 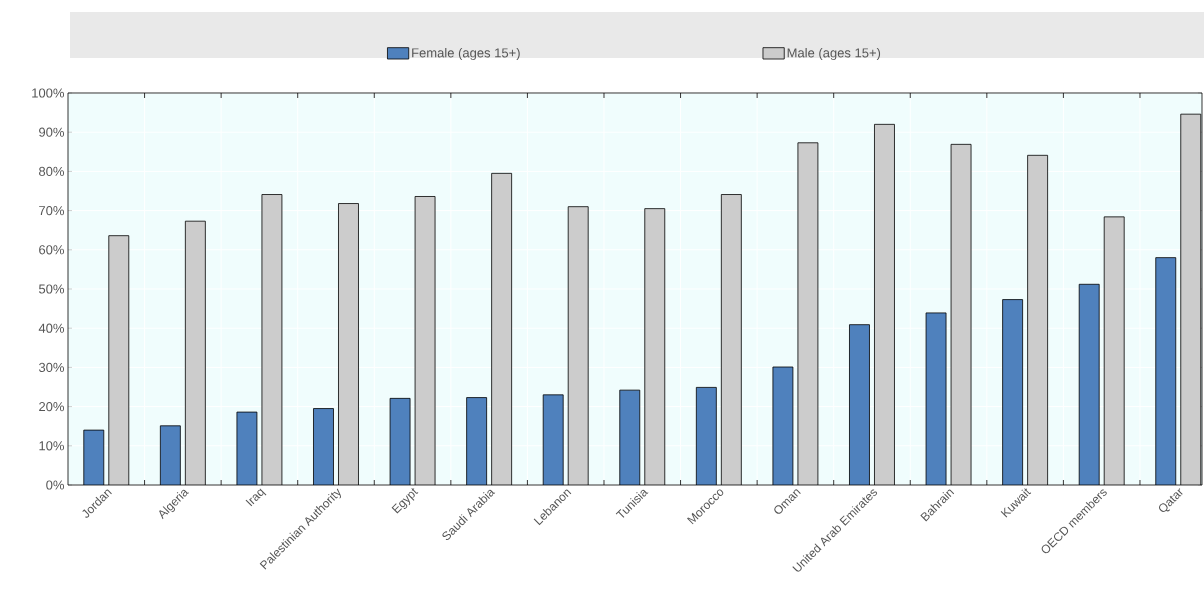 What do you see at coordinates (52, 407) in the screenshot?
I see `y-tick-label: 20%` at bounding box center [52, 407].